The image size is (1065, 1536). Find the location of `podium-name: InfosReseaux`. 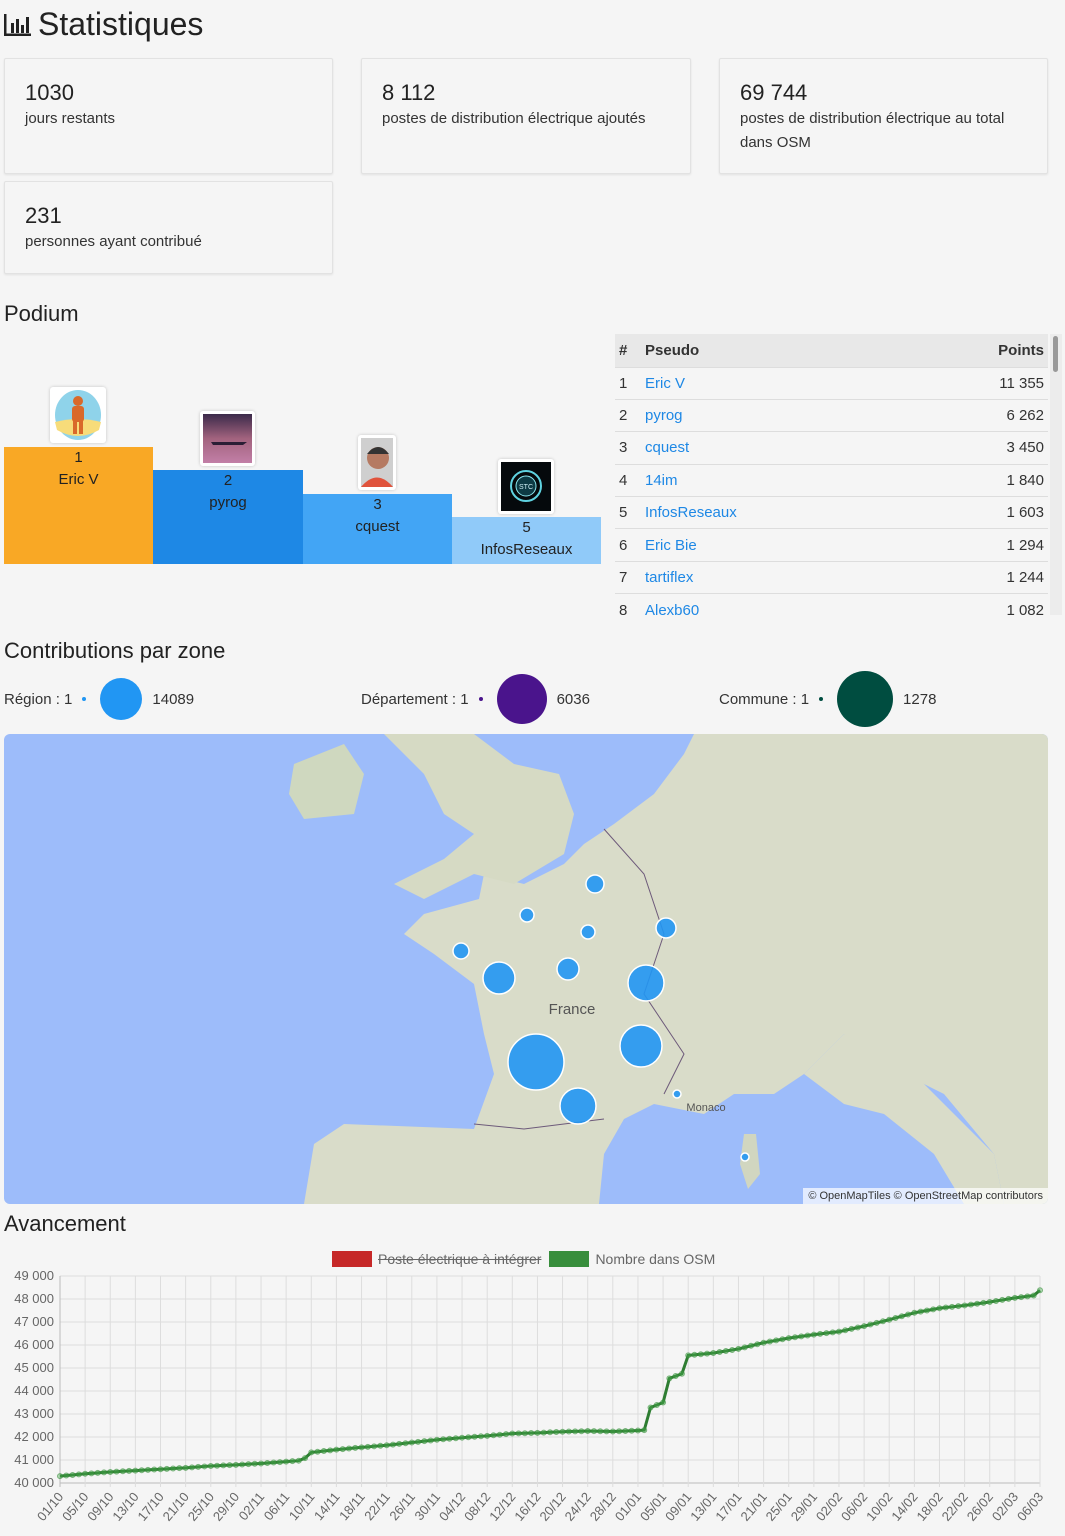

podium-name: InfosReseaux is located at coordinates (526, 549).